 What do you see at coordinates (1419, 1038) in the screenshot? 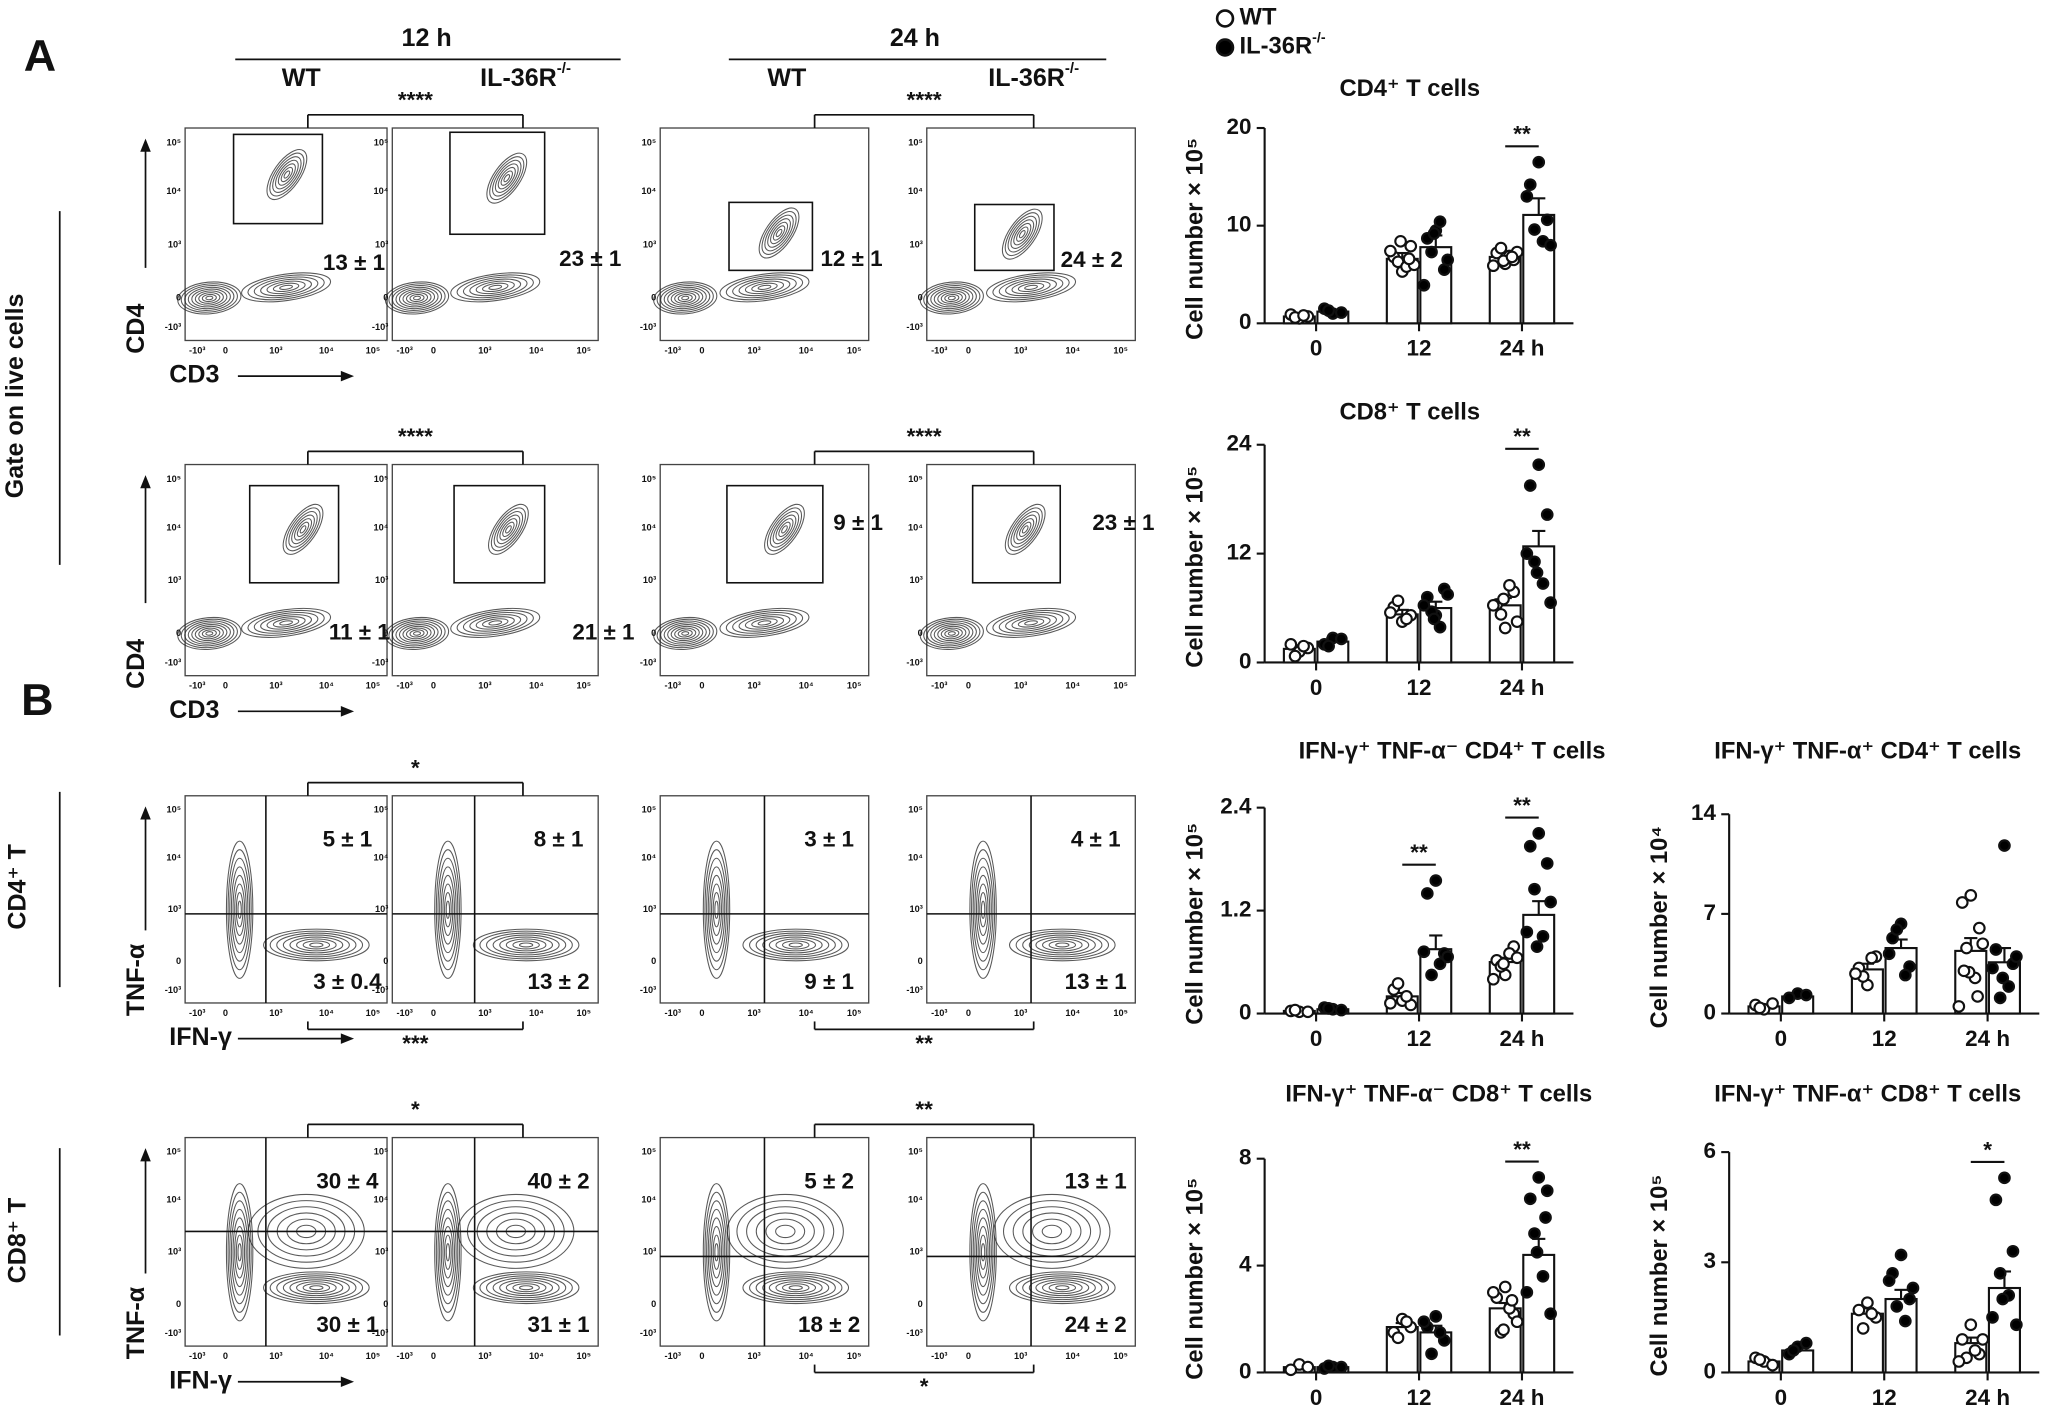
I see `x-tick-label: 12` at bounding box center [1419, 1038].